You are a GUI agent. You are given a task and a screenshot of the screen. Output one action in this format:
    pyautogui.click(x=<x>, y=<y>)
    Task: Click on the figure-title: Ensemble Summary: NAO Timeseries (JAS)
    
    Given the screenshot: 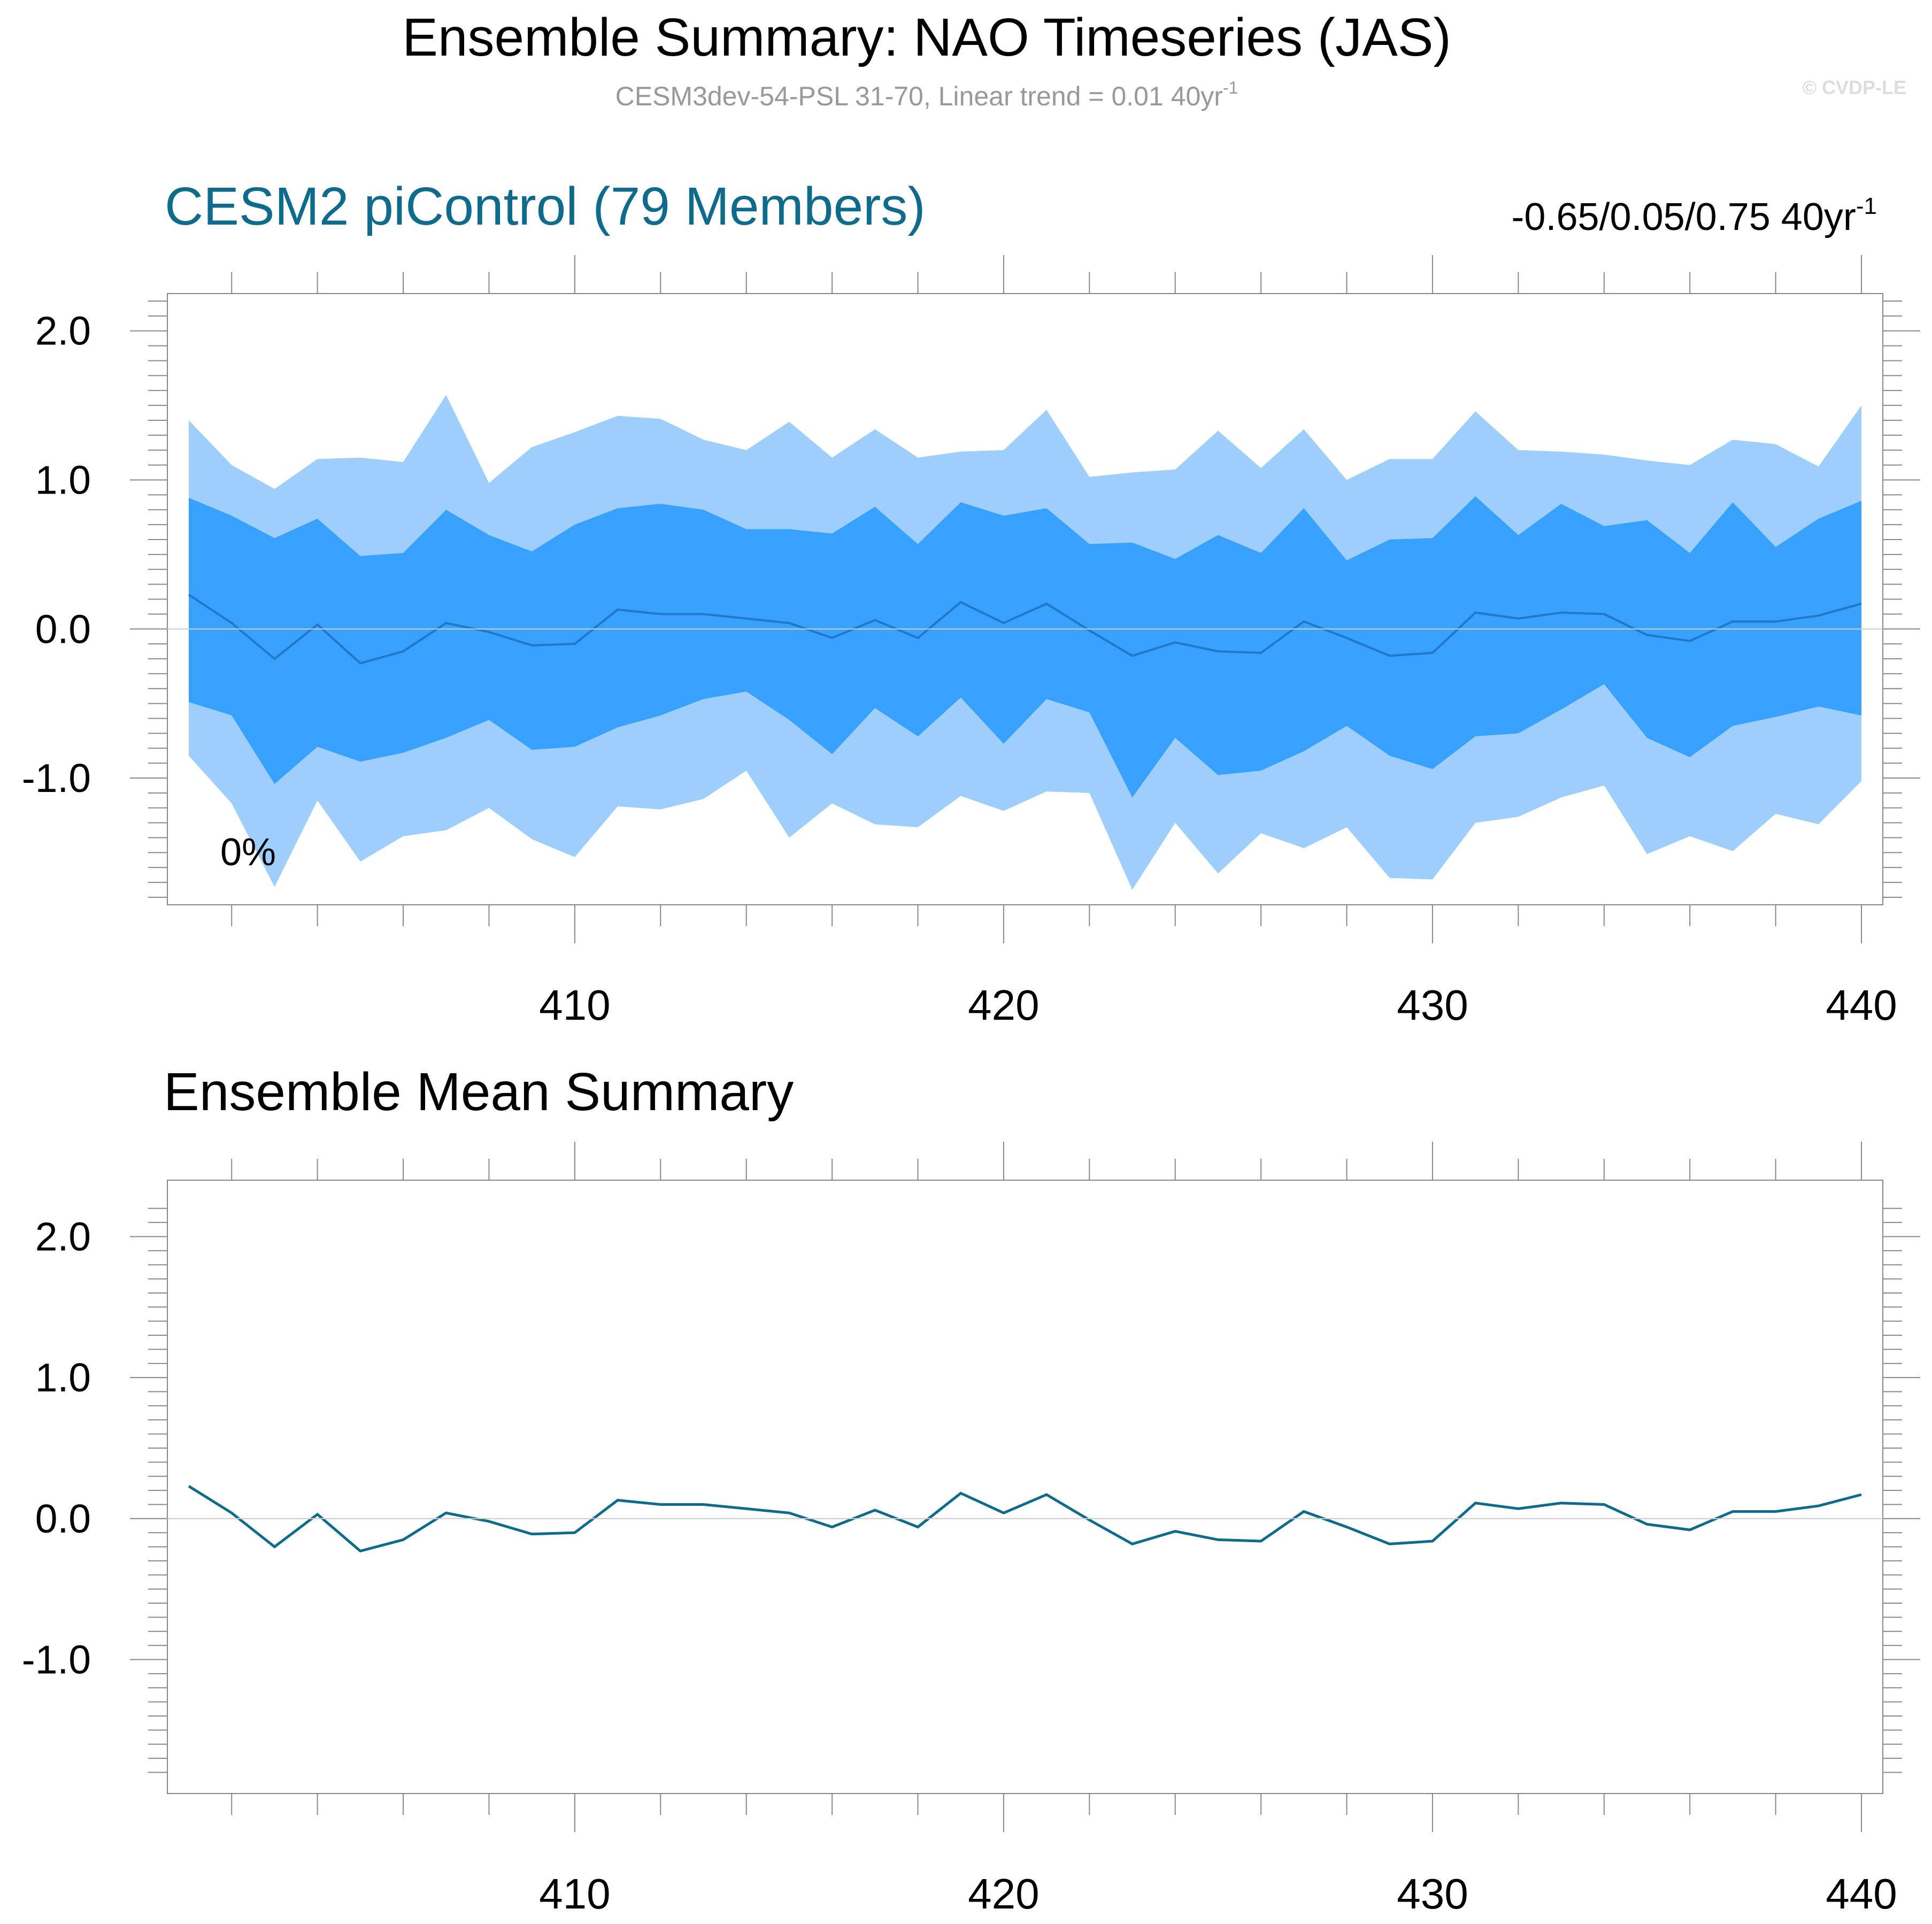 What is the action you would take?
    pyautogui.click(x=926, y=37)
    